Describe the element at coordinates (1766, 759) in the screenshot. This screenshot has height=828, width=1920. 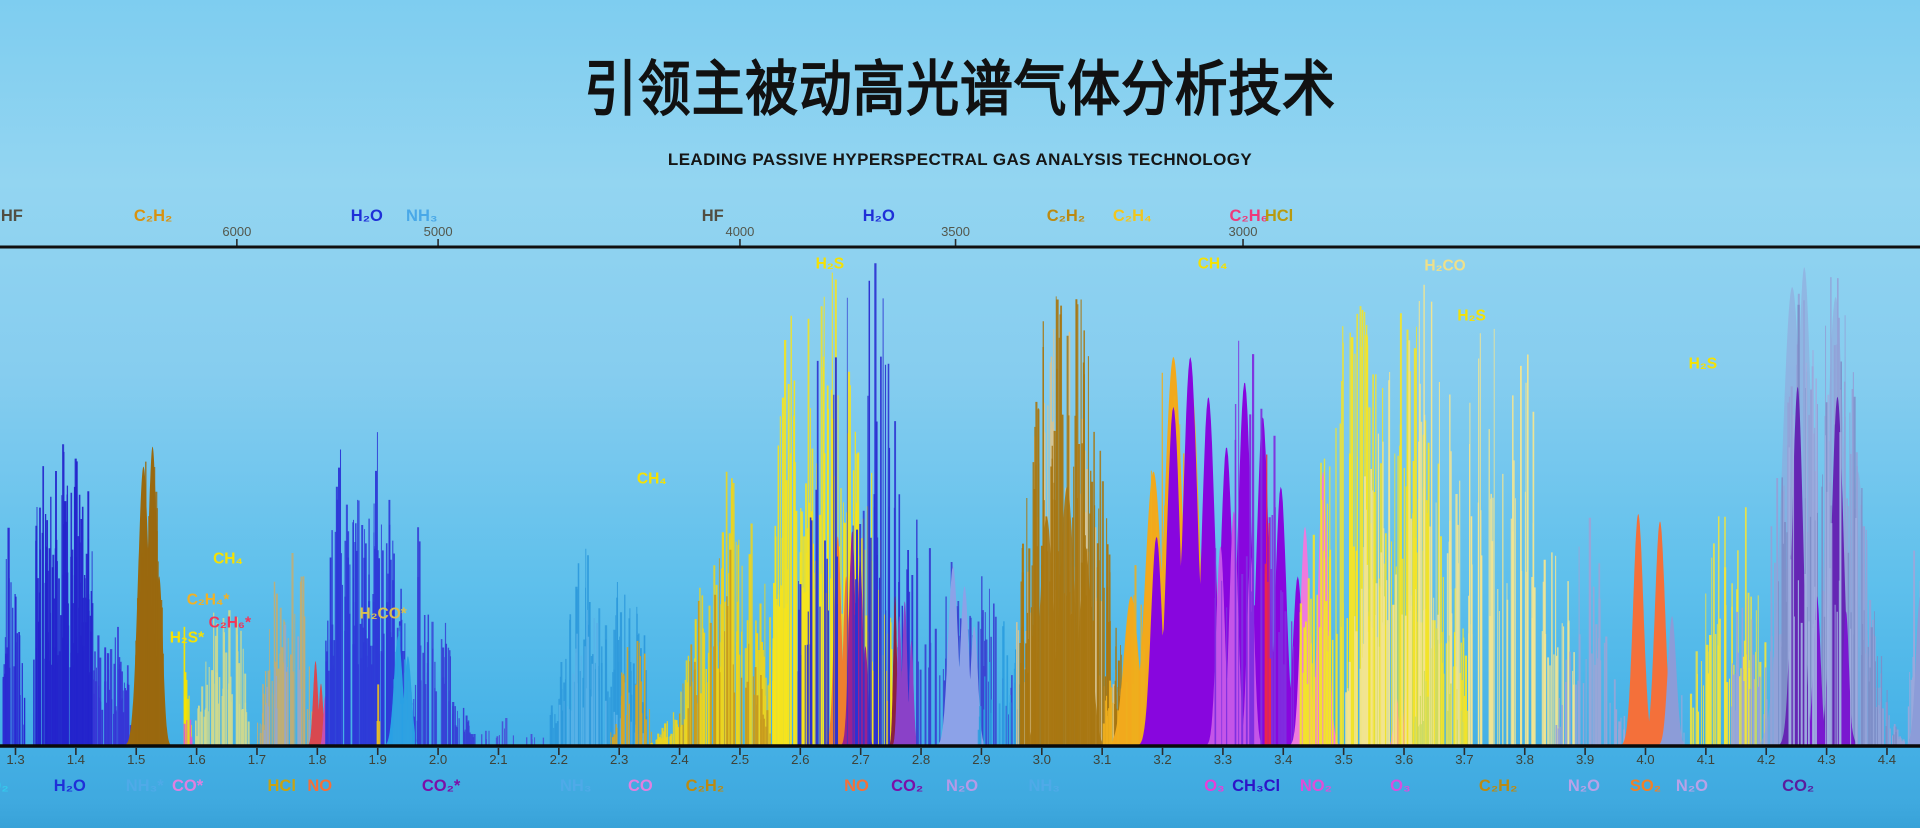
I see `wavelength-tick-label: 4.2` at that location.